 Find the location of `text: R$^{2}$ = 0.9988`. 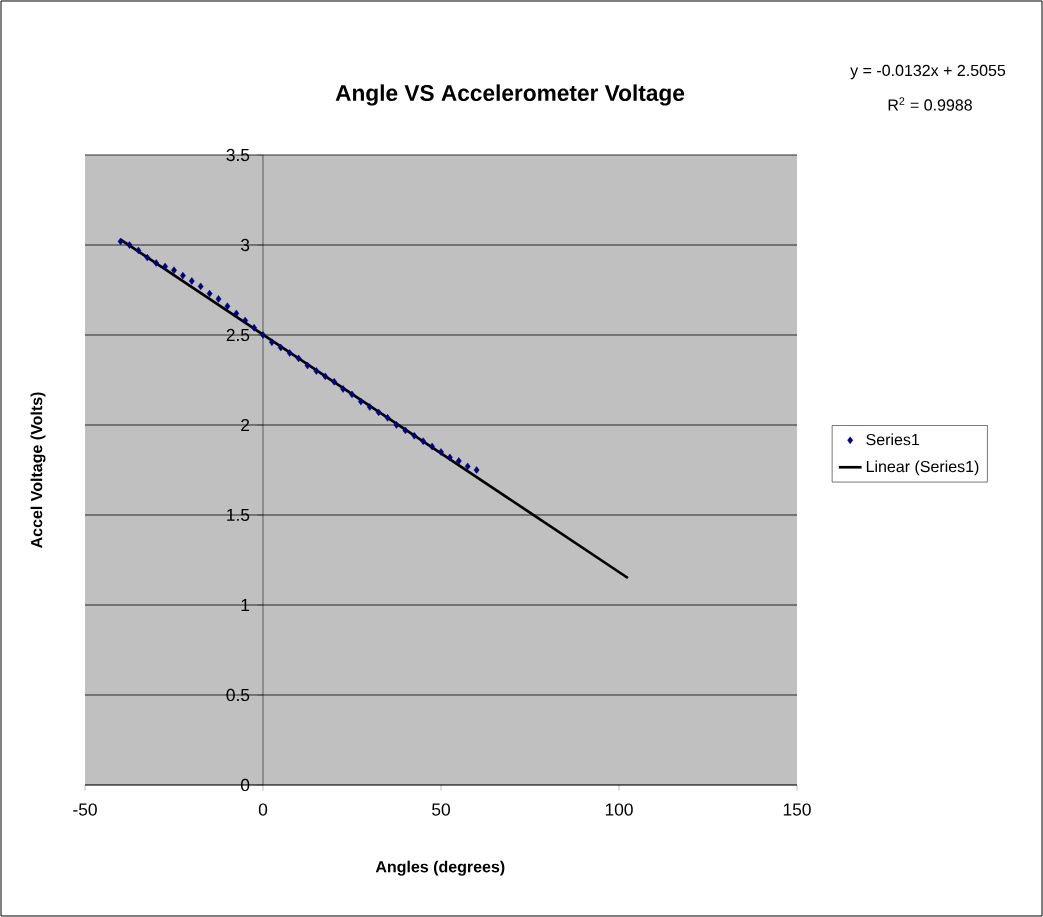

text: R$^{2}$ = 0.9988 is located at coordinates (930, 104).